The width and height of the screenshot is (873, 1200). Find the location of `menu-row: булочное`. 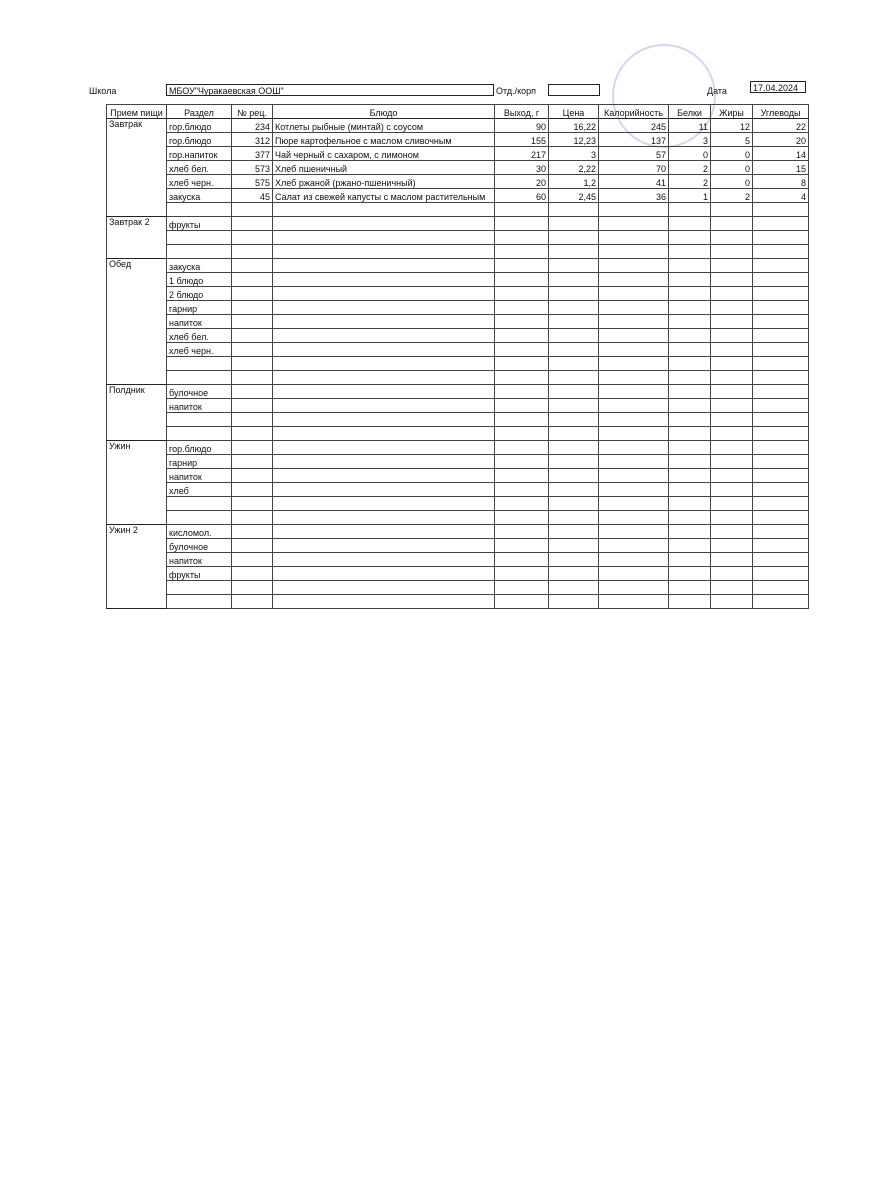

menu-row: булочное is located at coordinates (458, 545).